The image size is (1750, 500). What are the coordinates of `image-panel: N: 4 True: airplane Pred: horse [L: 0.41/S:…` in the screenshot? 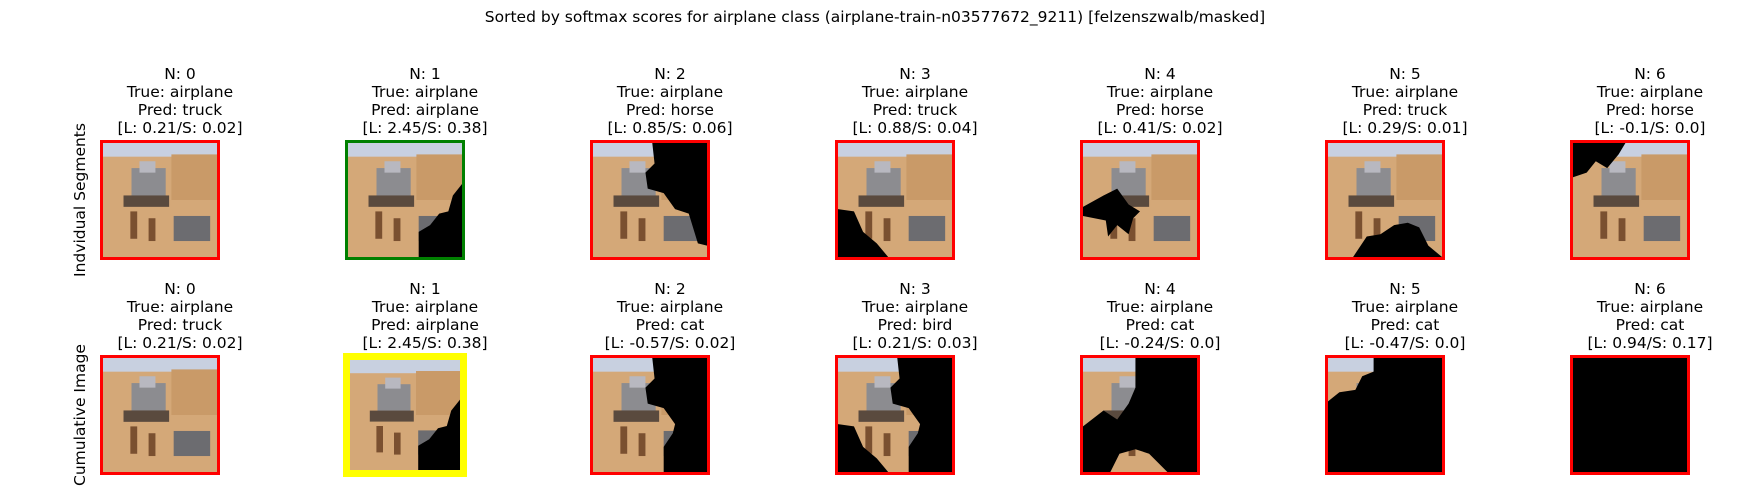 It's located at (1160, 101).